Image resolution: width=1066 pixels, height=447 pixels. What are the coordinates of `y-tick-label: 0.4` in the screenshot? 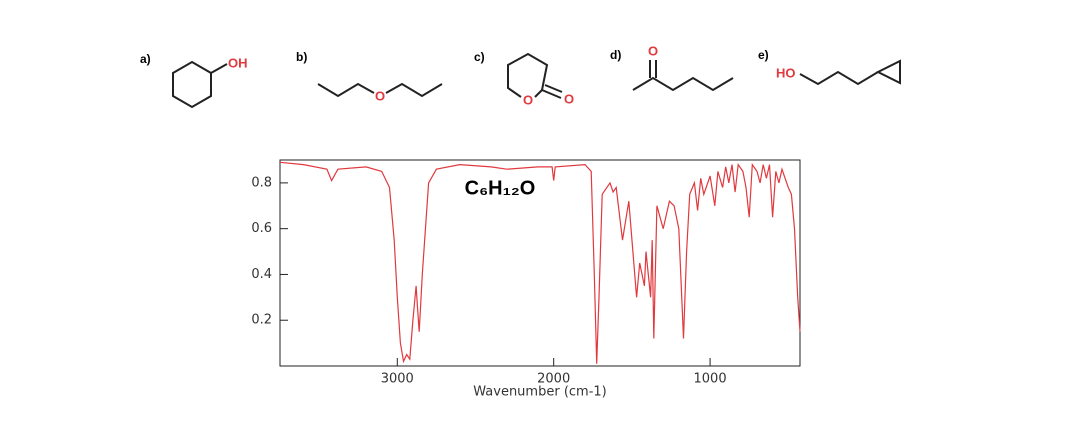 It's located at (261, 274).